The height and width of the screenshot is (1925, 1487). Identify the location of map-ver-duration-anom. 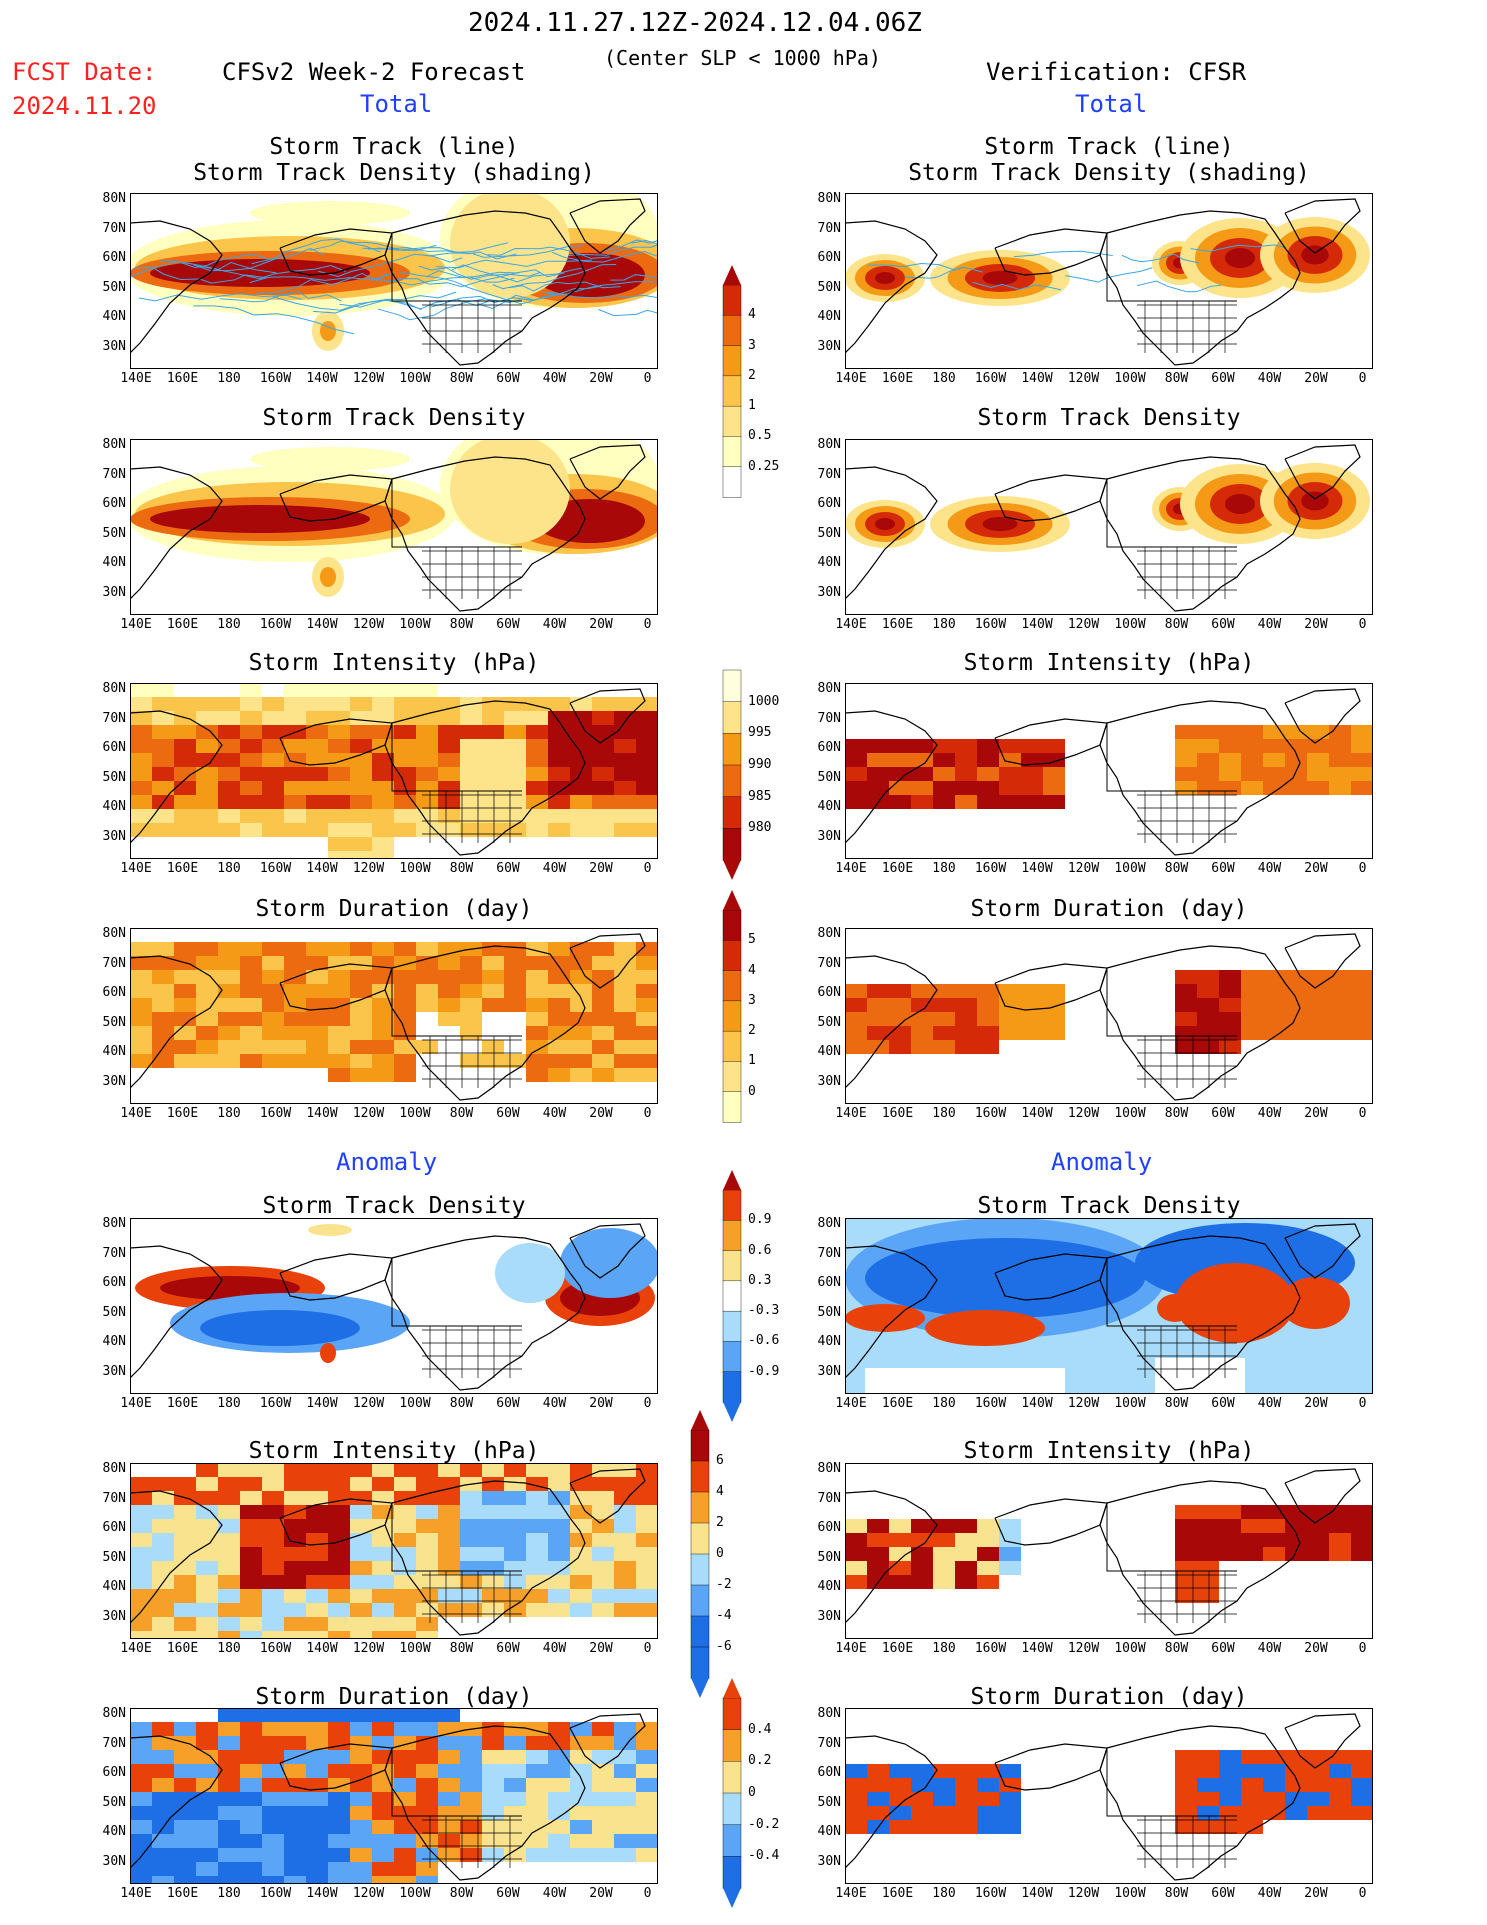
(1109, 1796).